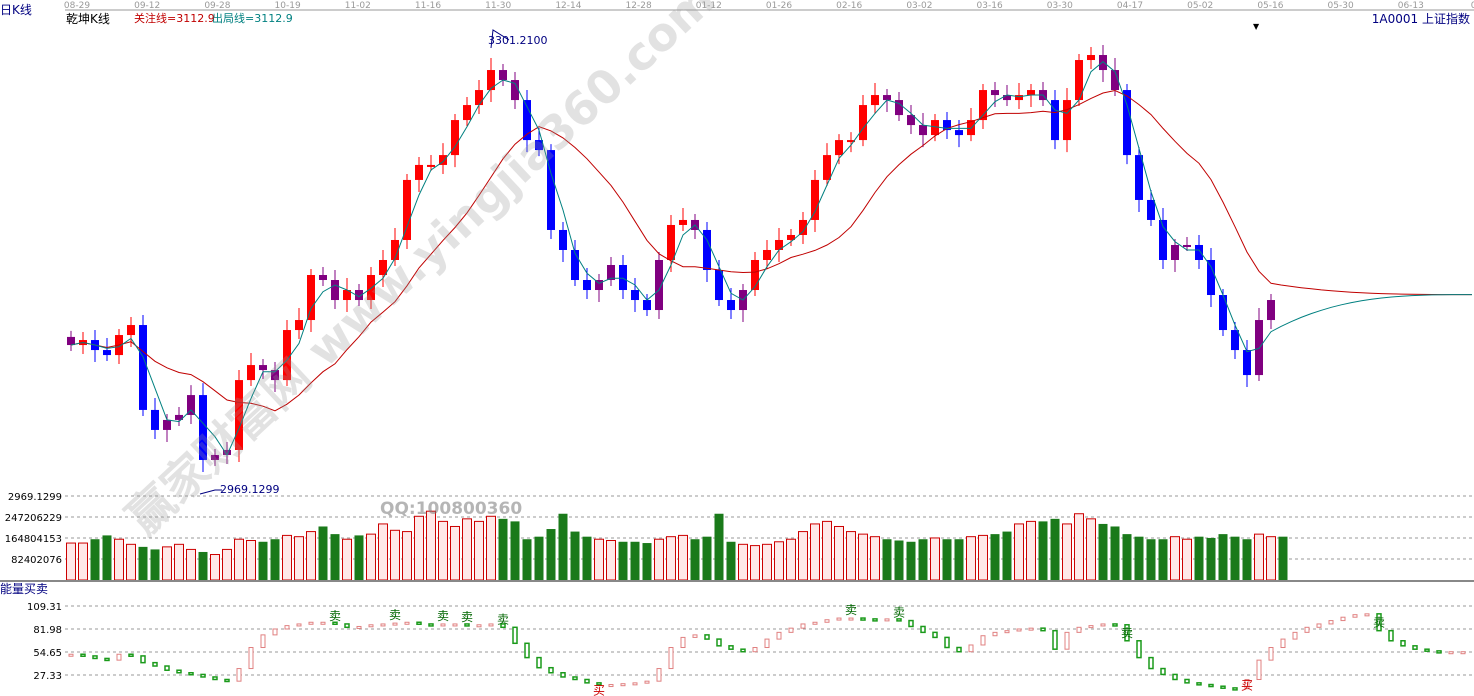 Image resolution: width=1474 pixels, height=696 pixels. I want to click on date-tick-label: 11-16, so click(428, 6).